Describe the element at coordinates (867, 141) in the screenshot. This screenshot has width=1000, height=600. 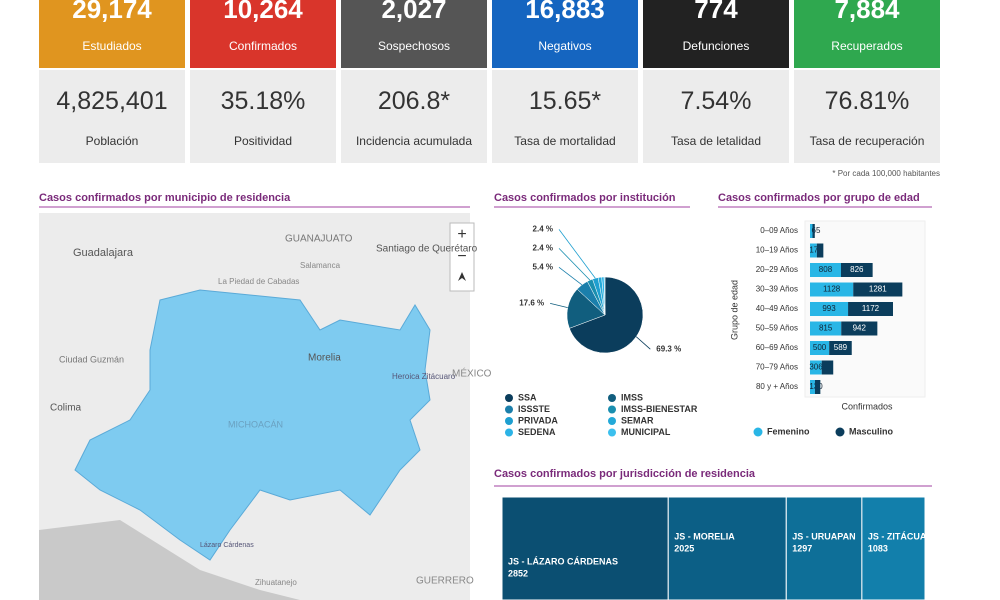
I see `indicator-label: Tasa de recuperación` at that location.